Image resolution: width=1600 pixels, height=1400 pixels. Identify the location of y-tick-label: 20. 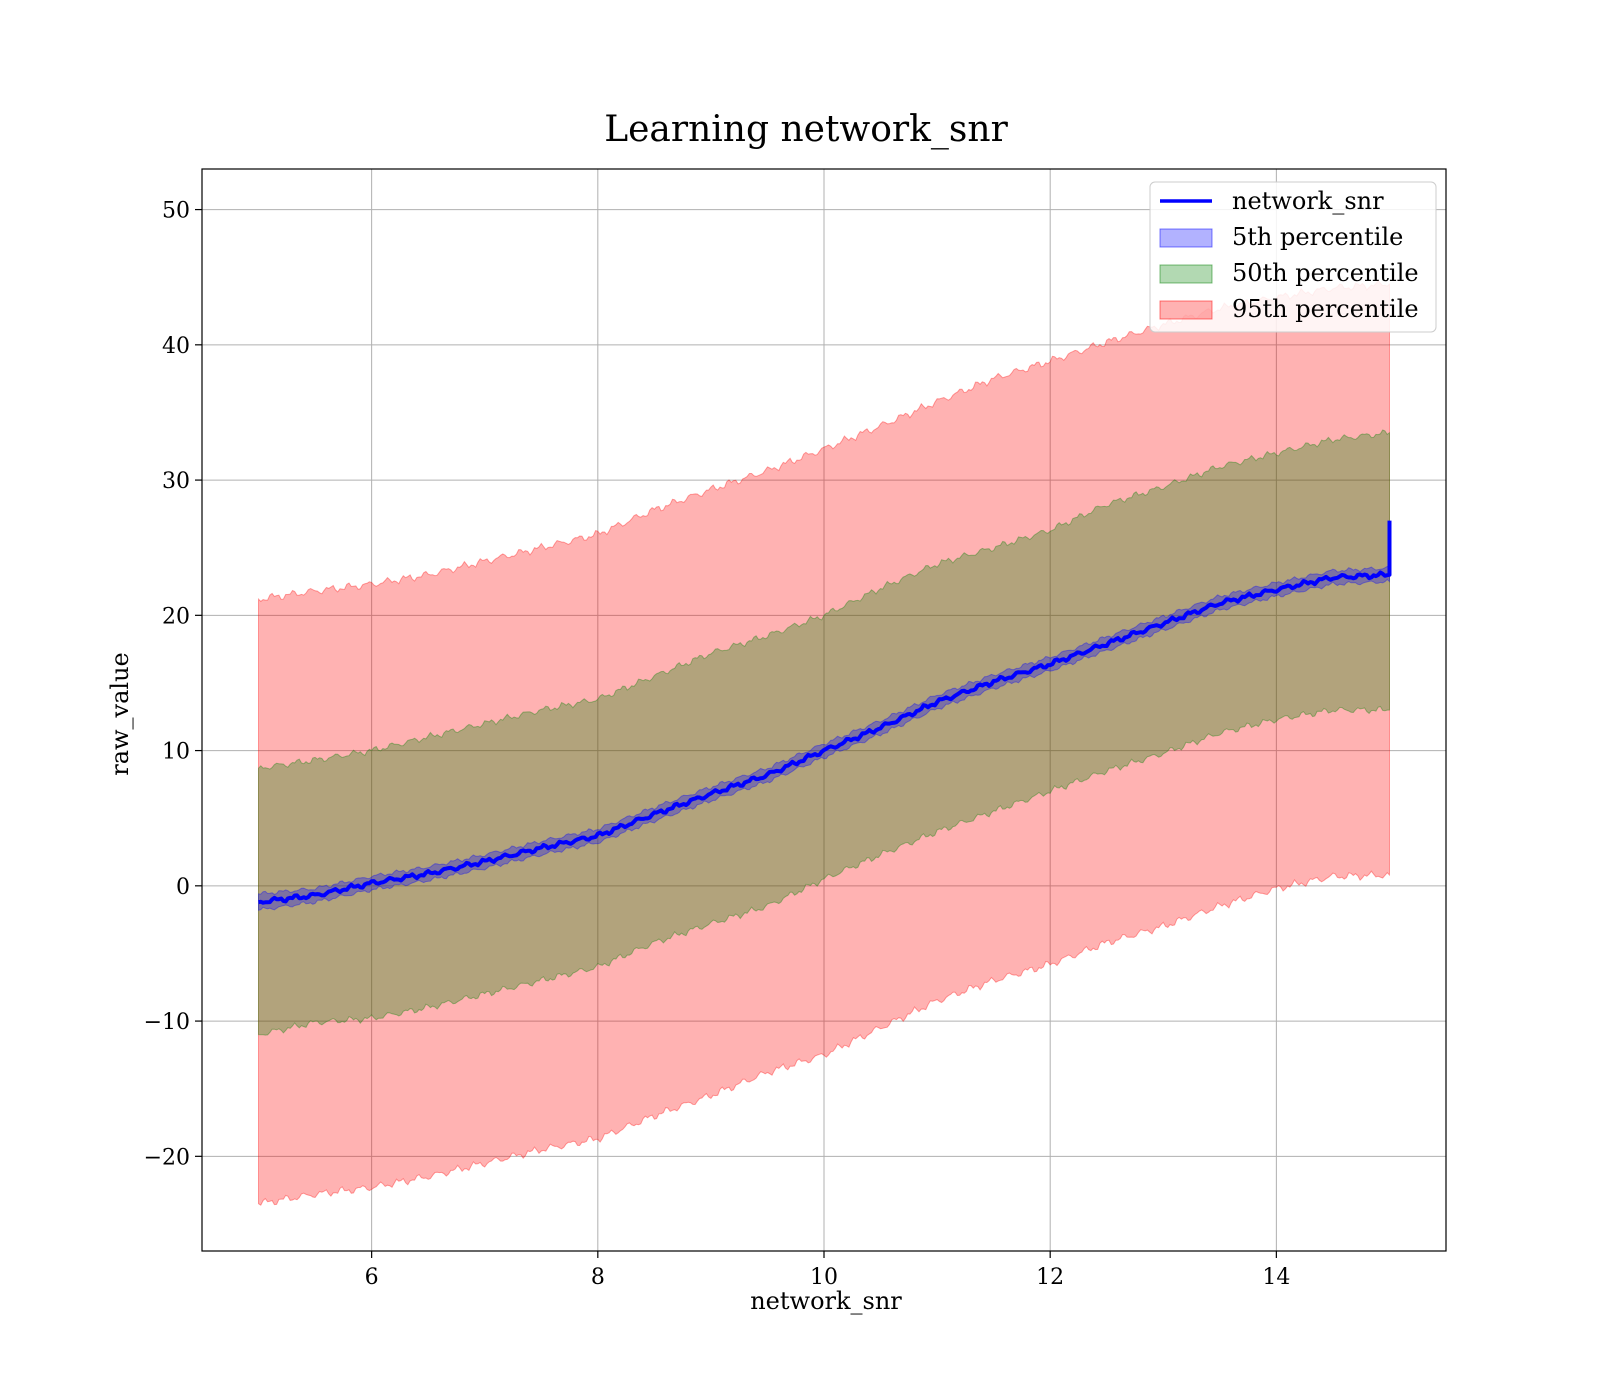
(176, 616).